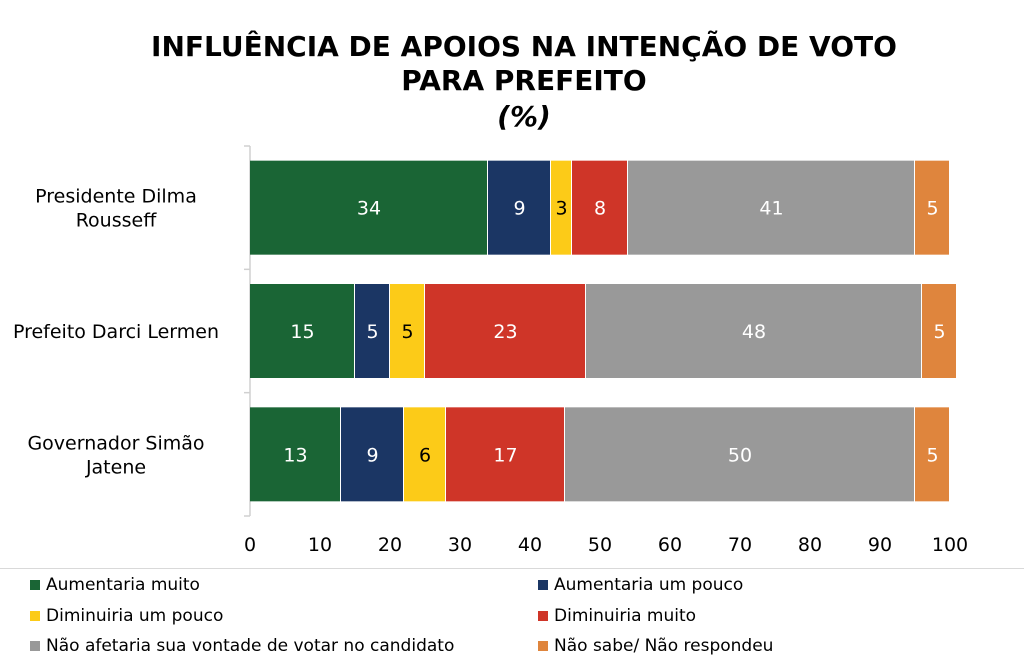 The width and height of the screenshot is (1024, 665). I want to click on legend-label: Não sabe/ Não respondeu, so click(664, 646).